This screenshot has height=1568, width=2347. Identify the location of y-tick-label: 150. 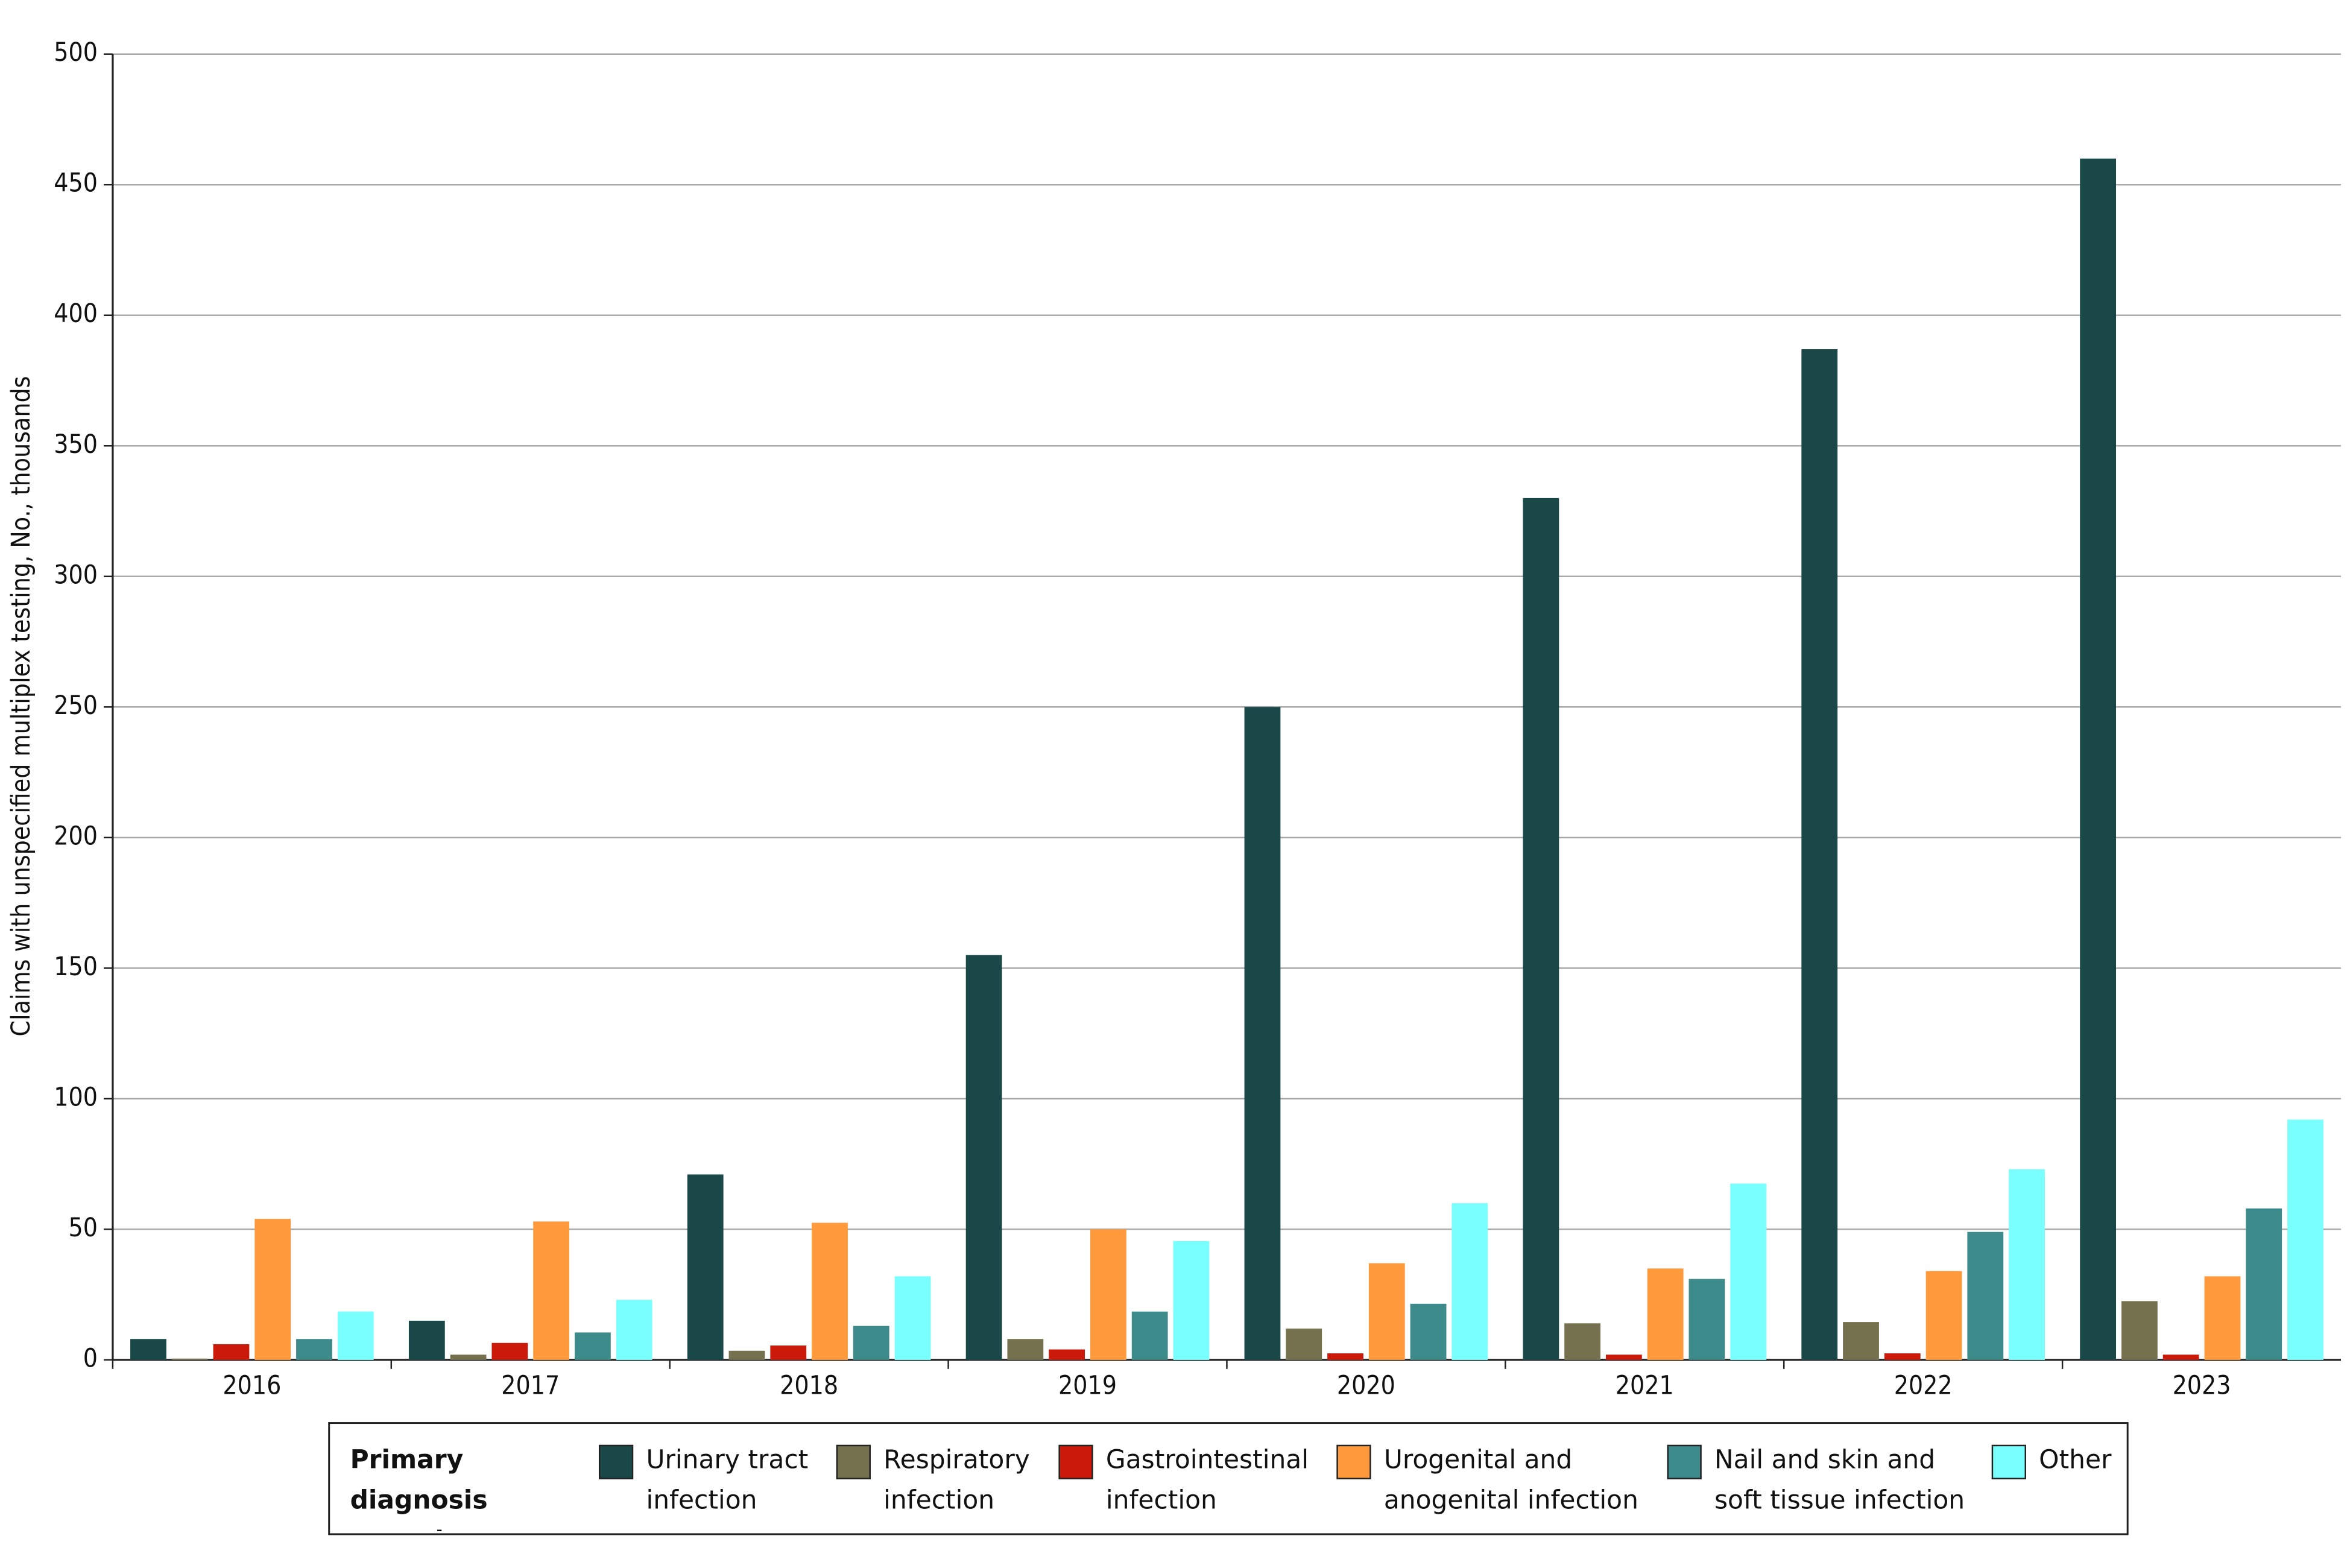
(76, 966).